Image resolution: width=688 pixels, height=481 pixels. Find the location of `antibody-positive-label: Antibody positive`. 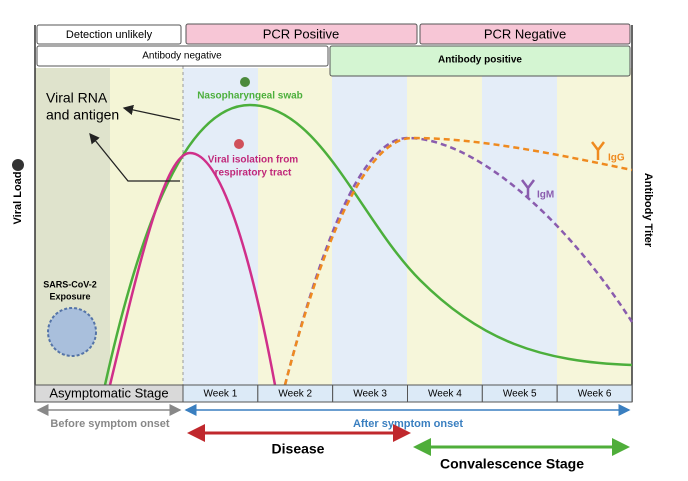

antibody-positive-label: Antibody positive is located at coordinates (480, 60).